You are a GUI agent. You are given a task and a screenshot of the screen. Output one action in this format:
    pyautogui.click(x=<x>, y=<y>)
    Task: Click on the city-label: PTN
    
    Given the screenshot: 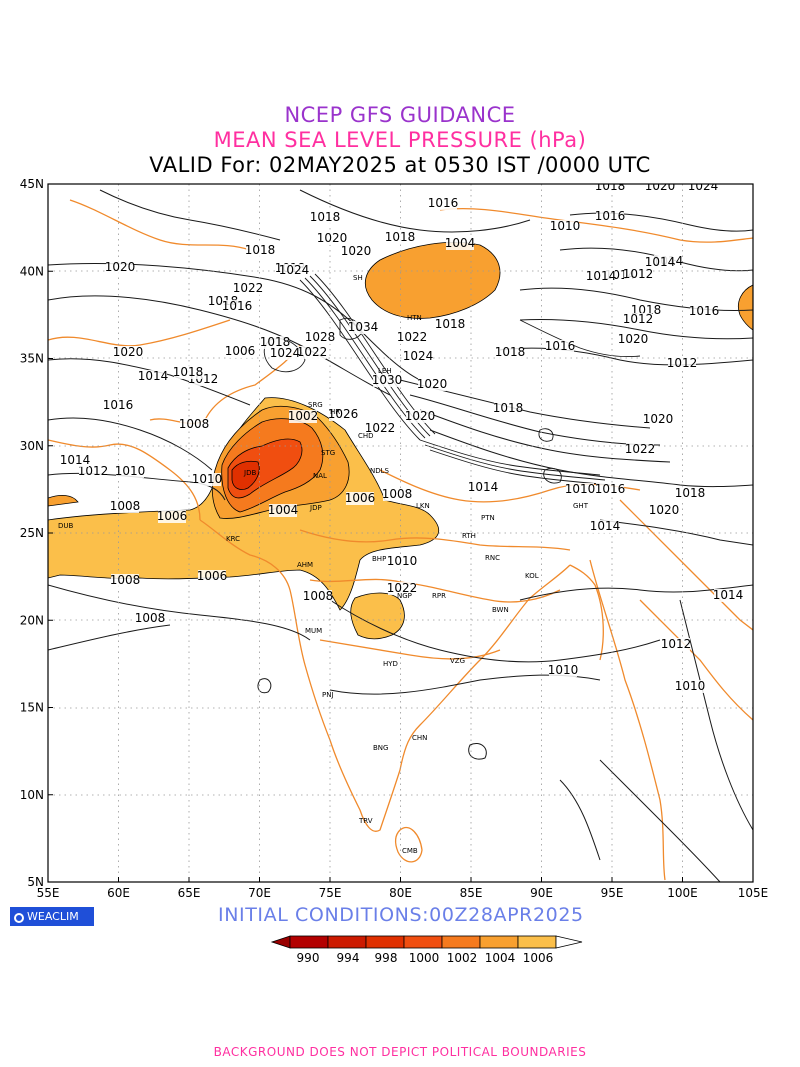 What is the action you would take?
    pyautogui.click(x=488, y=518)
    